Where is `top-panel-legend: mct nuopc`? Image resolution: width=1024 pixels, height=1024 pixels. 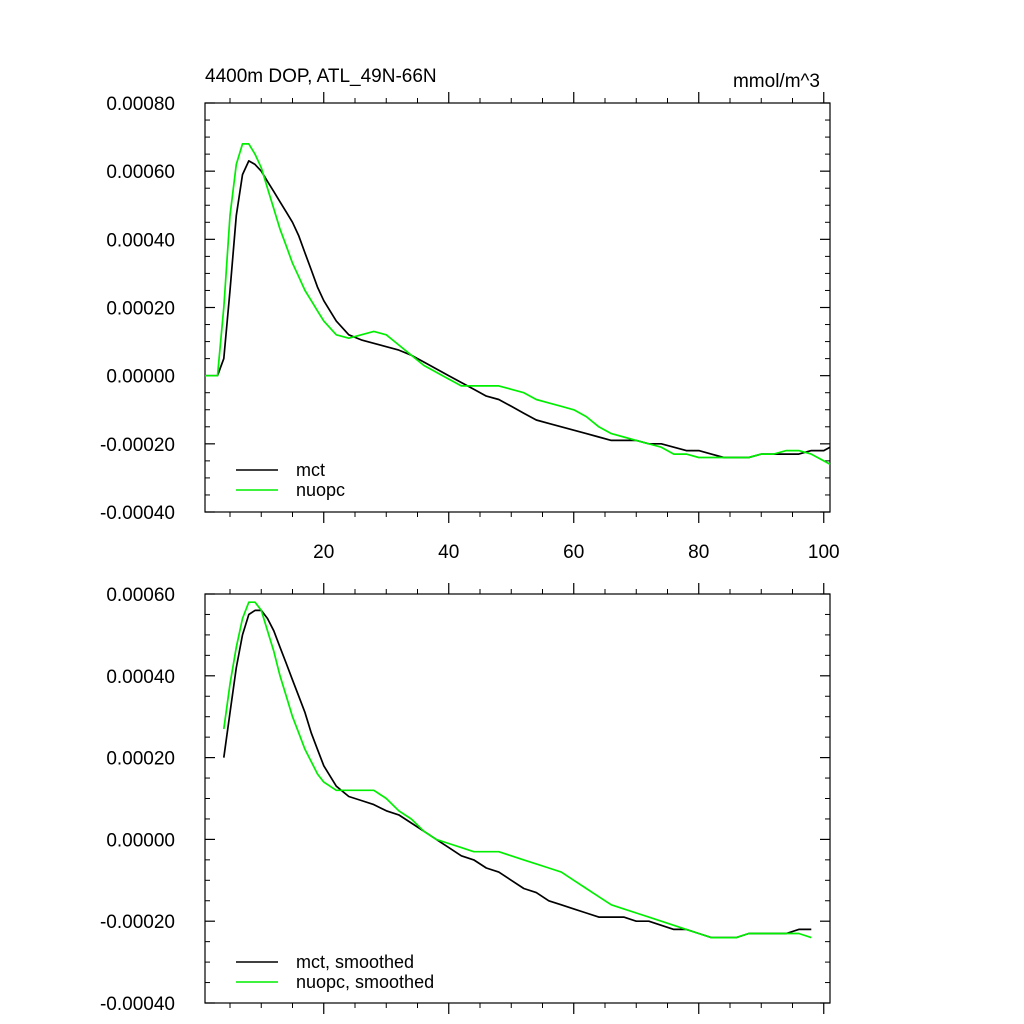 top-panel-legend: mct nuopc is located at coordinates (290, 480).